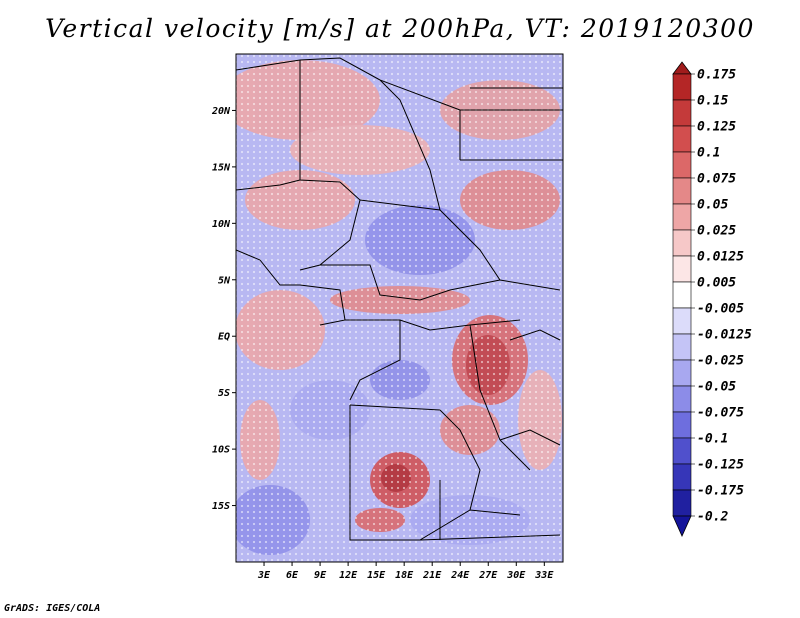  Describe the element at coordinates (404, 575) in the screenshot. I see `lon-tick-label: 18E` at that location.